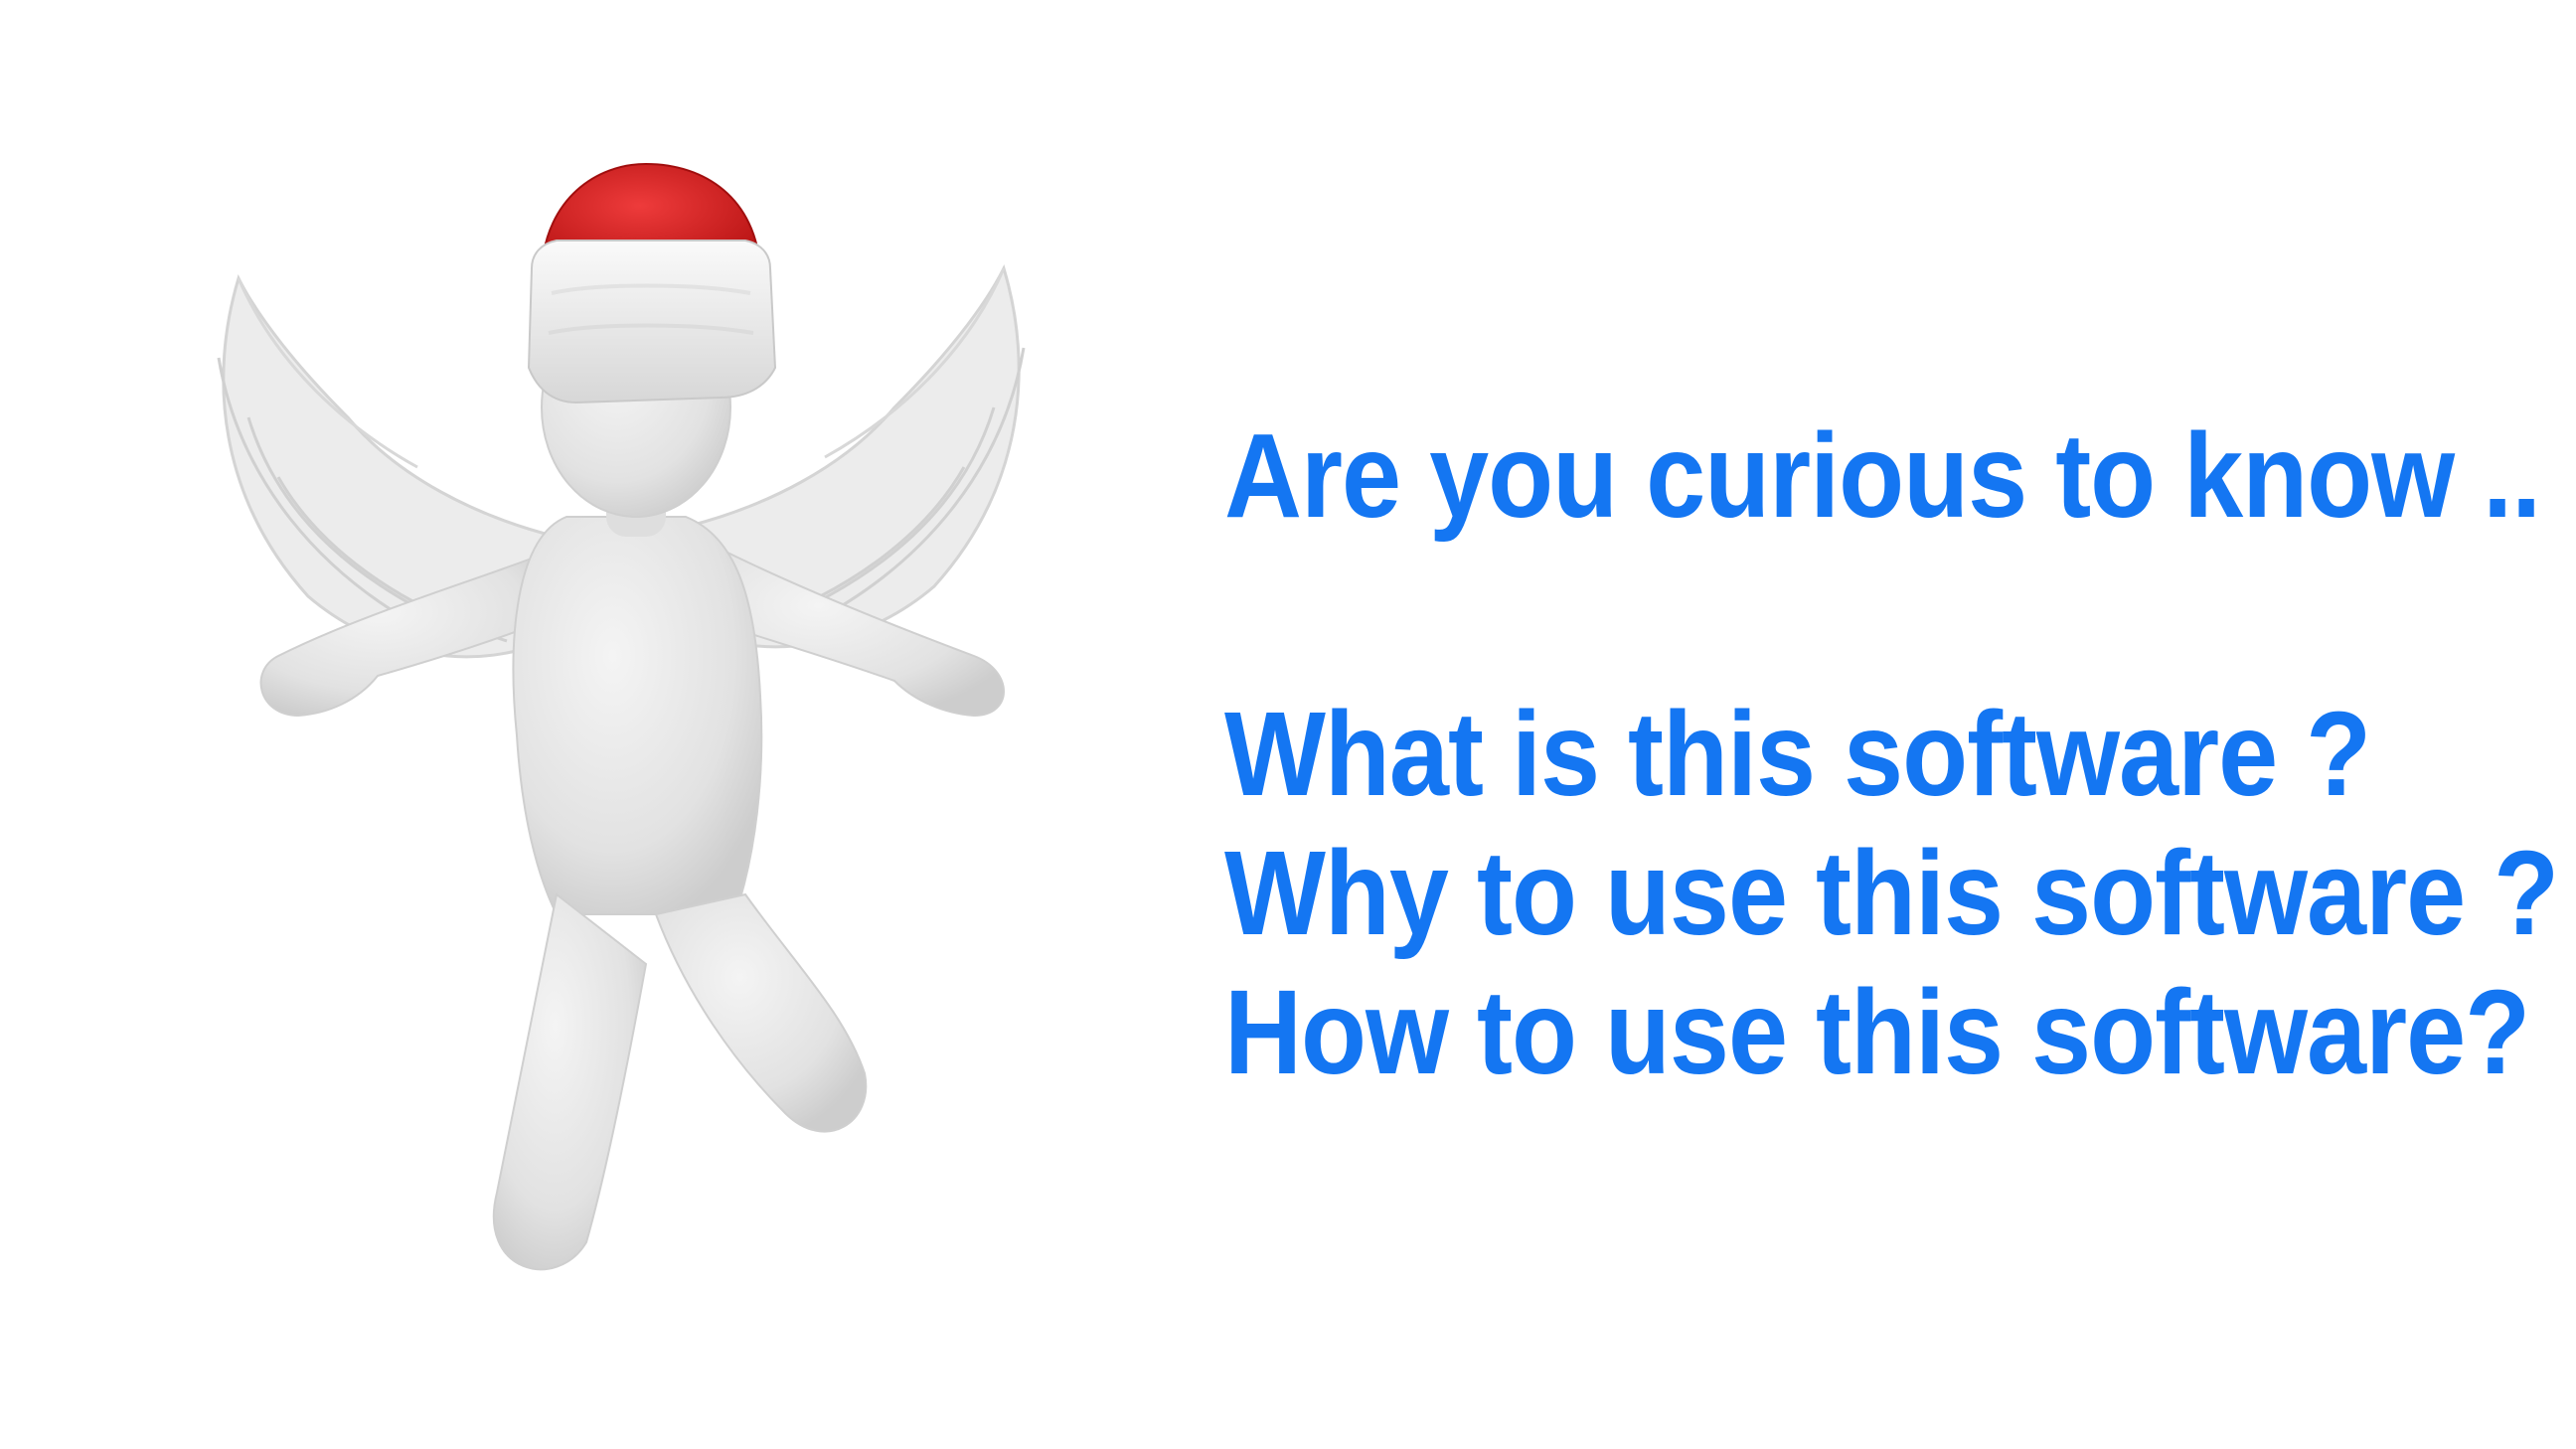  Describe the element at coordinates (1891, 892) in the screenshot. I see `question-why: Why to use this software ?` at that location.